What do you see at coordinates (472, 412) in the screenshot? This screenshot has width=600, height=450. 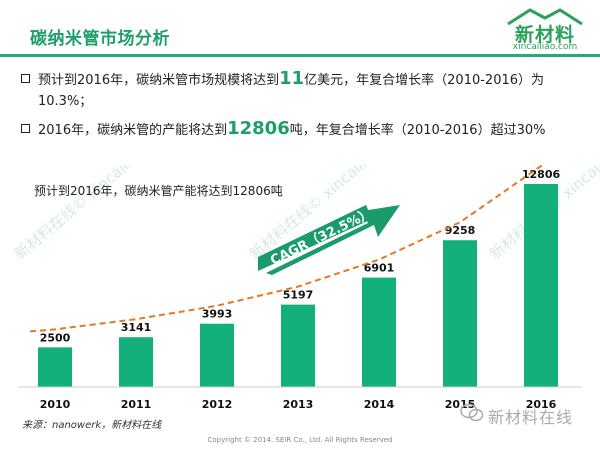 I see `wechat-icon` at bounding box center [472, 412].